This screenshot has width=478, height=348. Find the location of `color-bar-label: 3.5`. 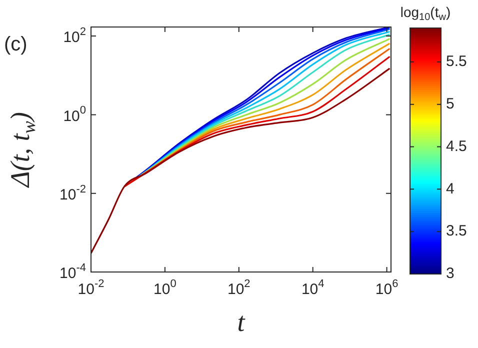

color-bar-label: 3.5 is located at coordinates (456, 231).